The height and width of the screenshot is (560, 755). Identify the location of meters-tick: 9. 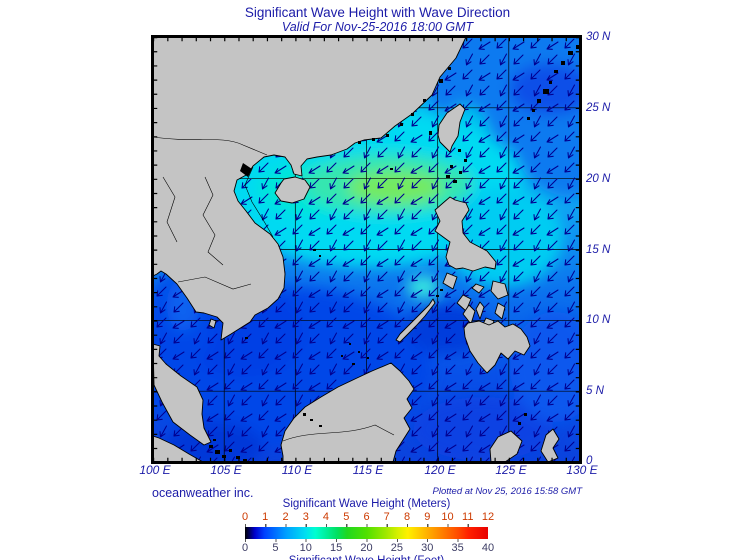
(427, 516).